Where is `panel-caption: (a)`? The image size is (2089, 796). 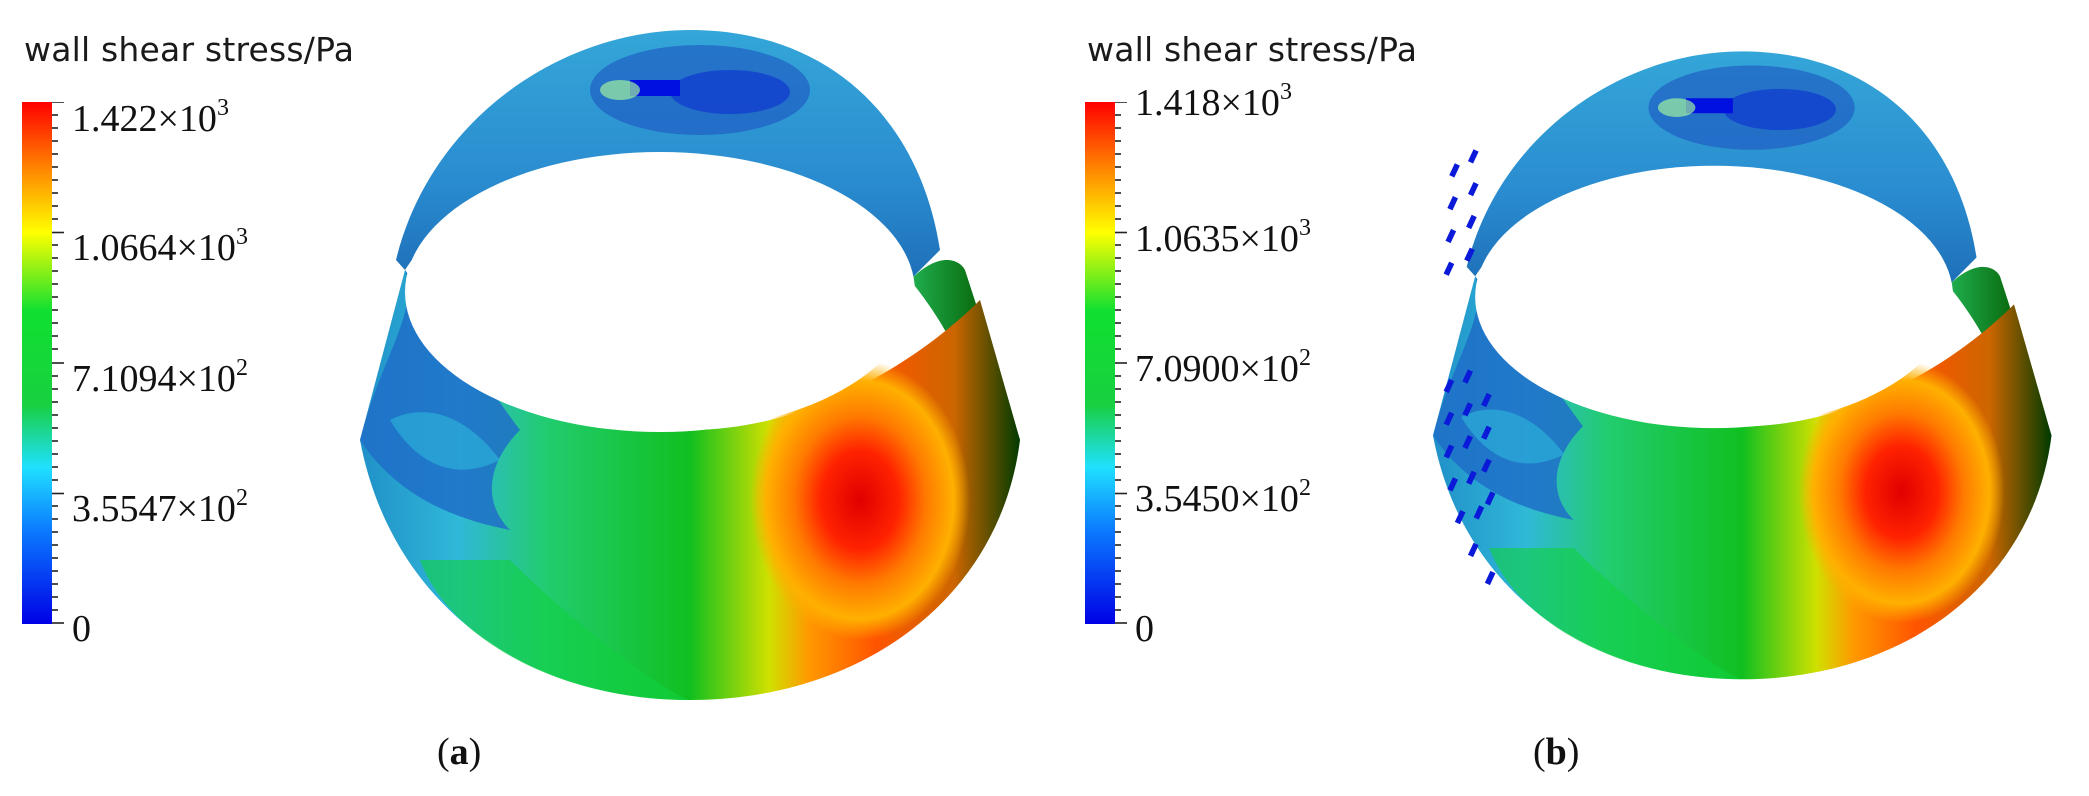 panel-caption: (a) is located at coordinates (459, 752).